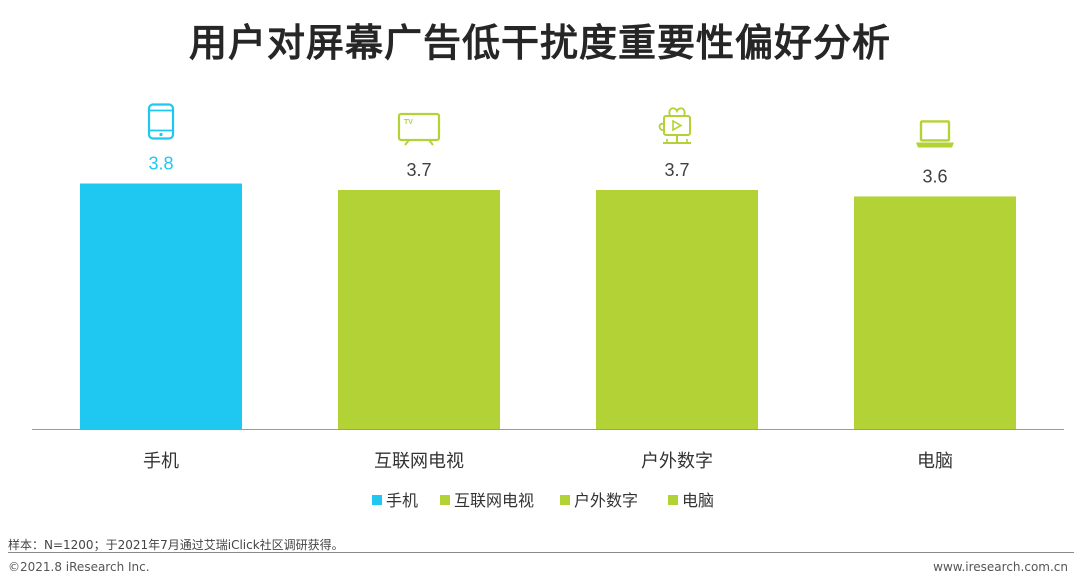  What do you see at coordinates (935, 134) in the screenshot?
I see `laptop-icon` at bounding box center [935, 134].